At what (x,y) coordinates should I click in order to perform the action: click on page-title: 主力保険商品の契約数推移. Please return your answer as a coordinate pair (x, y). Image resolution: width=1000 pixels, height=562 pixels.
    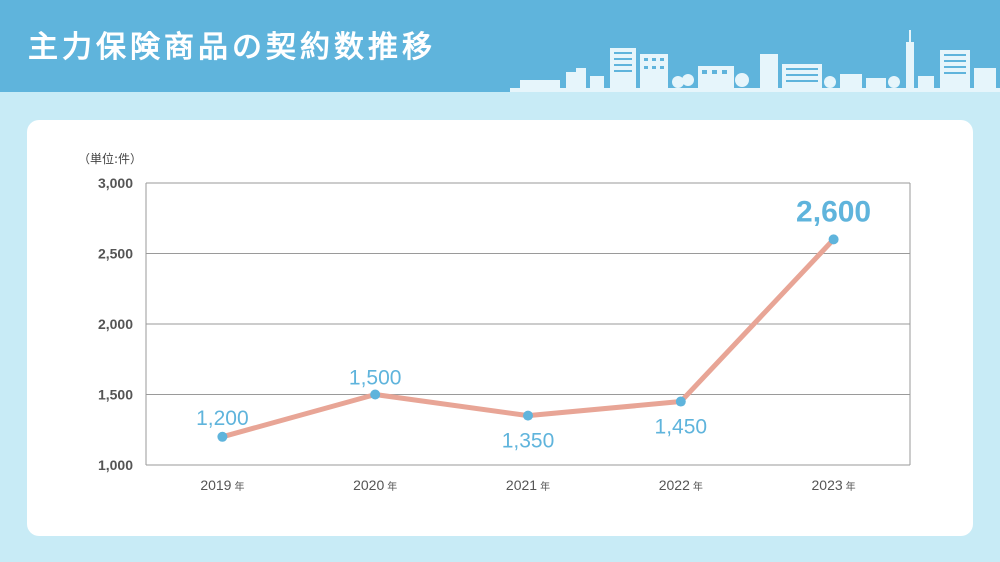
    Looking at the image, I should click on (232, 47).